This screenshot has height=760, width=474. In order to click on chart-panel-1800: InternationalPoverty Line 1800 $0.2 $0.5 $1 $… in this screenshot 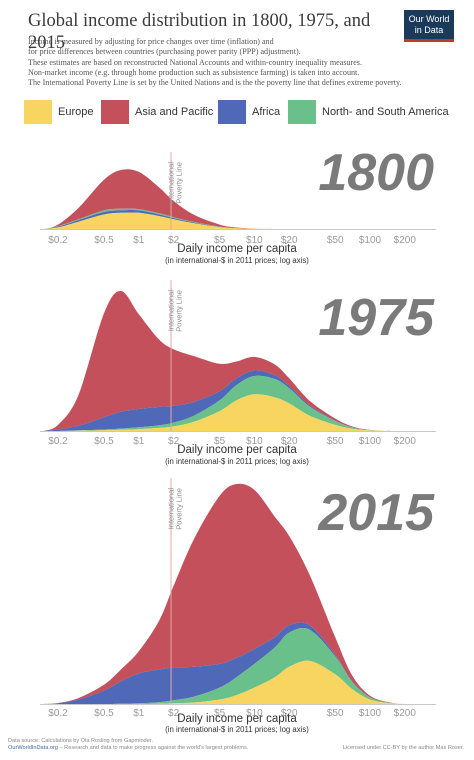, I will do `click(238, 204)`.